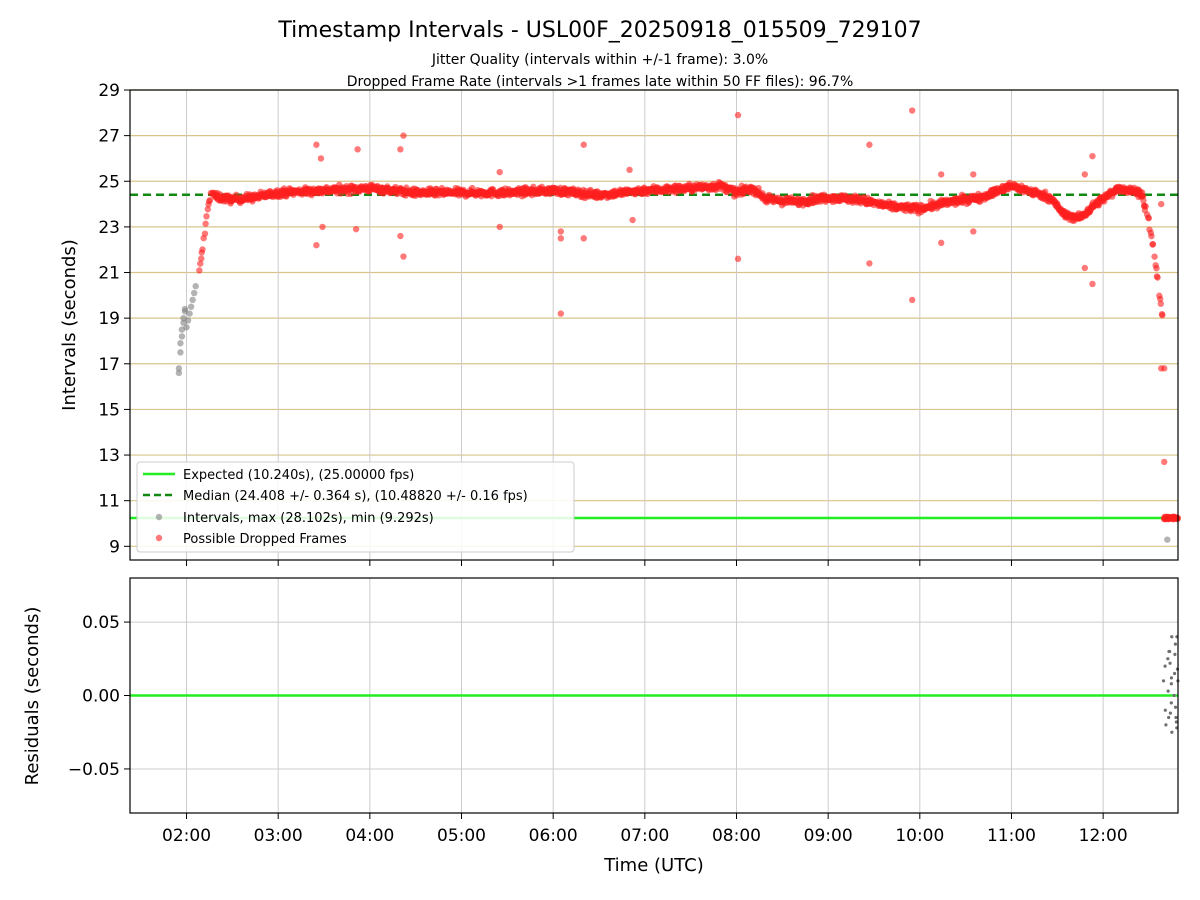 The image size is (1200, 900). What do you see at coordinates (101, 623) in the screenshot?
I see `y-tick-label: 0.05` at bounding box center [101, 623].